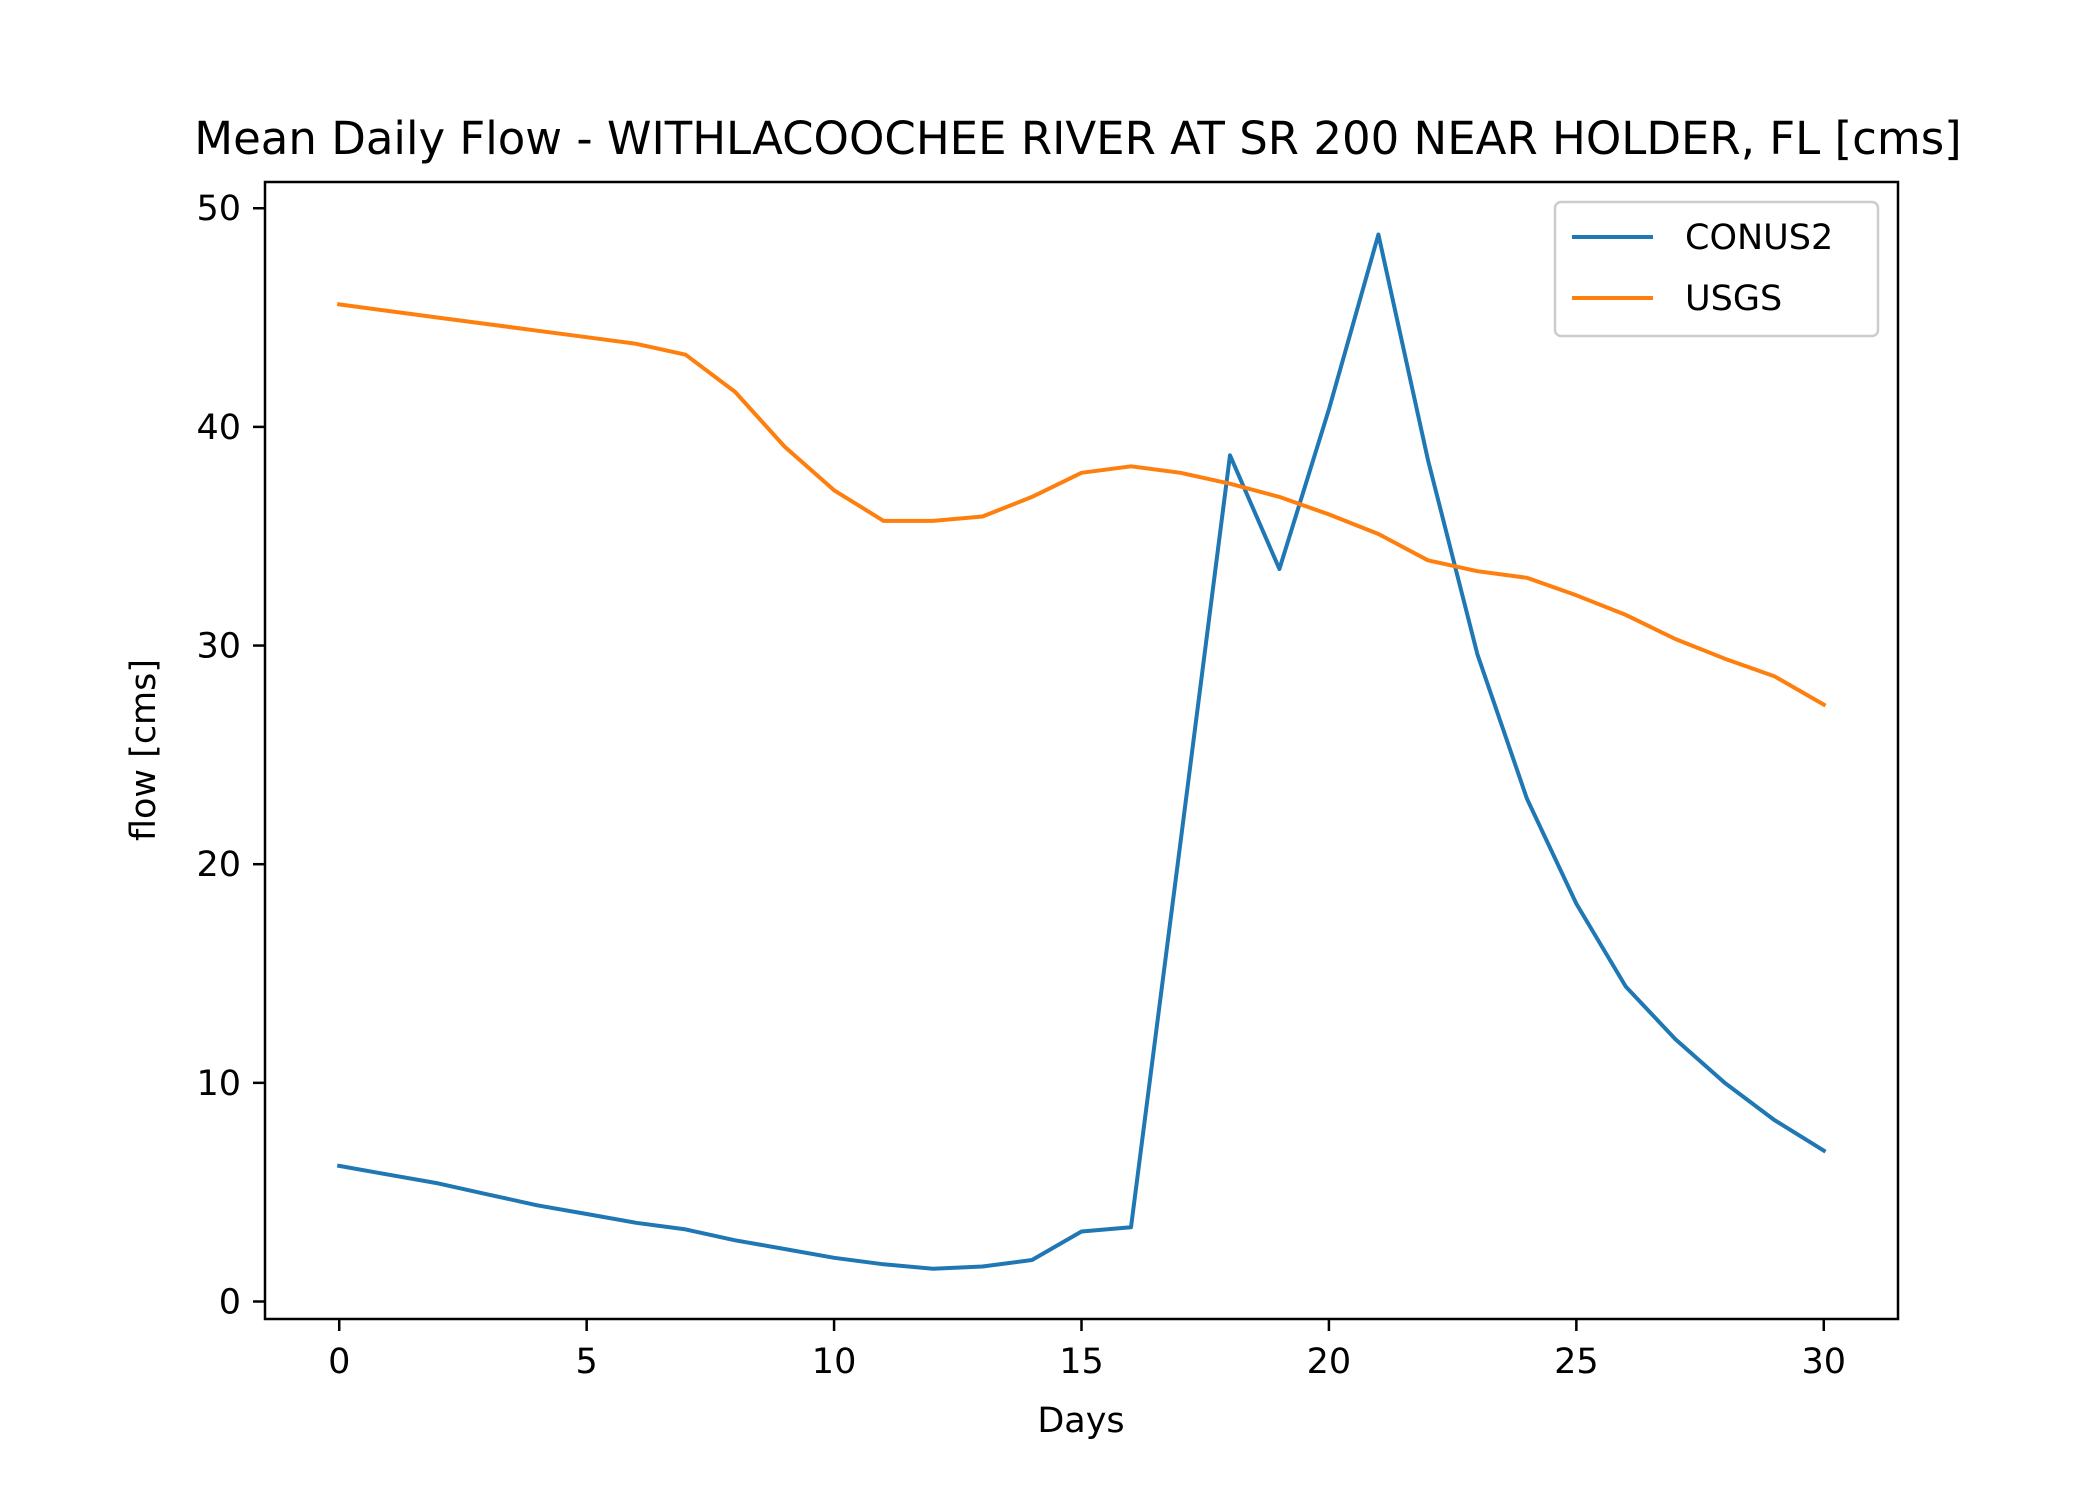 Image resolution: width=2100 pixels, height=1500 pixels. What do you see at coordinates (1080, 1421) in the screenshot?
I see `x-axis-label: Days` at bounding box center [1080, 1421].